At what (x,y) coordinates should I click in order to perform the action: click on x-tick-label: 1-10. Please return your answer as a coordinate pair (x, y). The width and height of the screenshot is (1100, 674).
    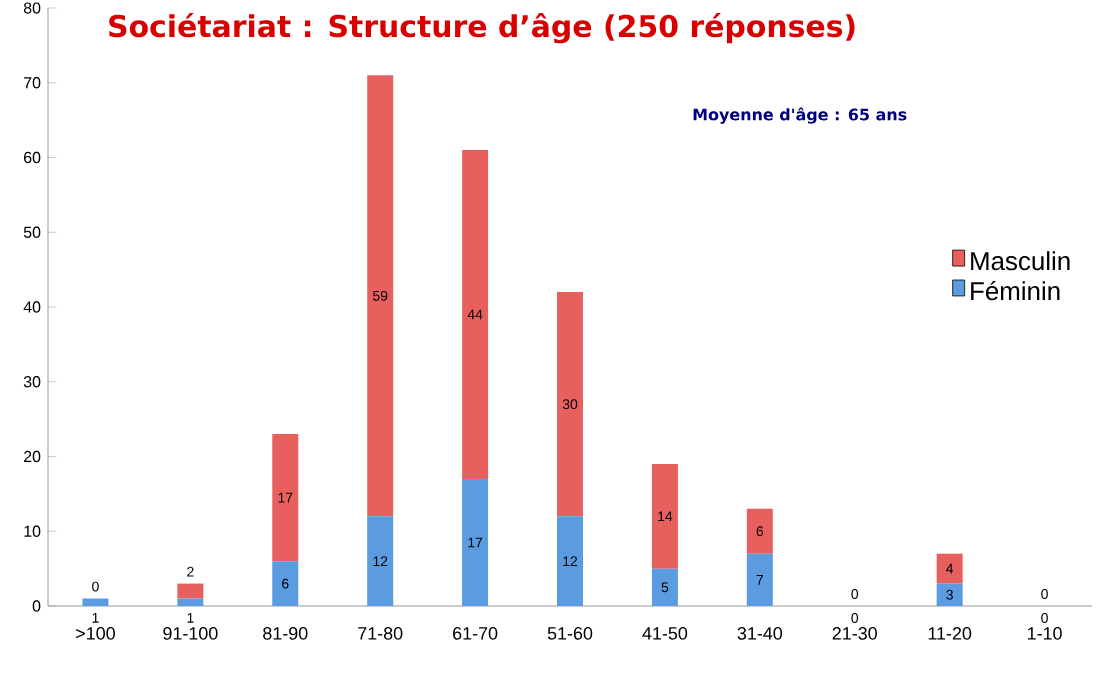
    Looking at the image, I should click on (1044, 633).